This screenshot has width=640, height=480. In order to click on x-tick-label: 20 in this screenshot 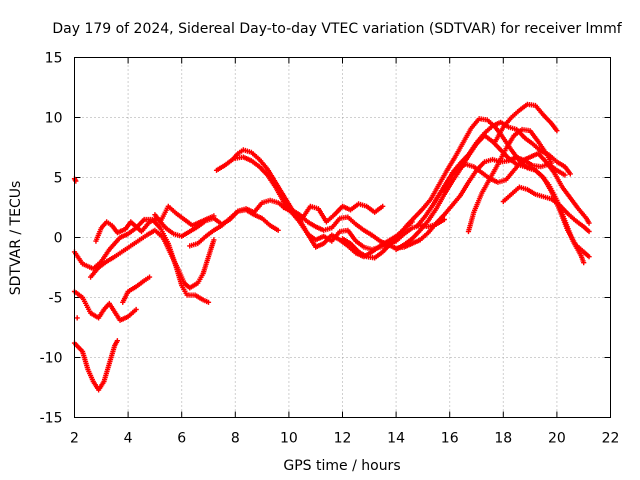, I will do `click(557, 439)`.